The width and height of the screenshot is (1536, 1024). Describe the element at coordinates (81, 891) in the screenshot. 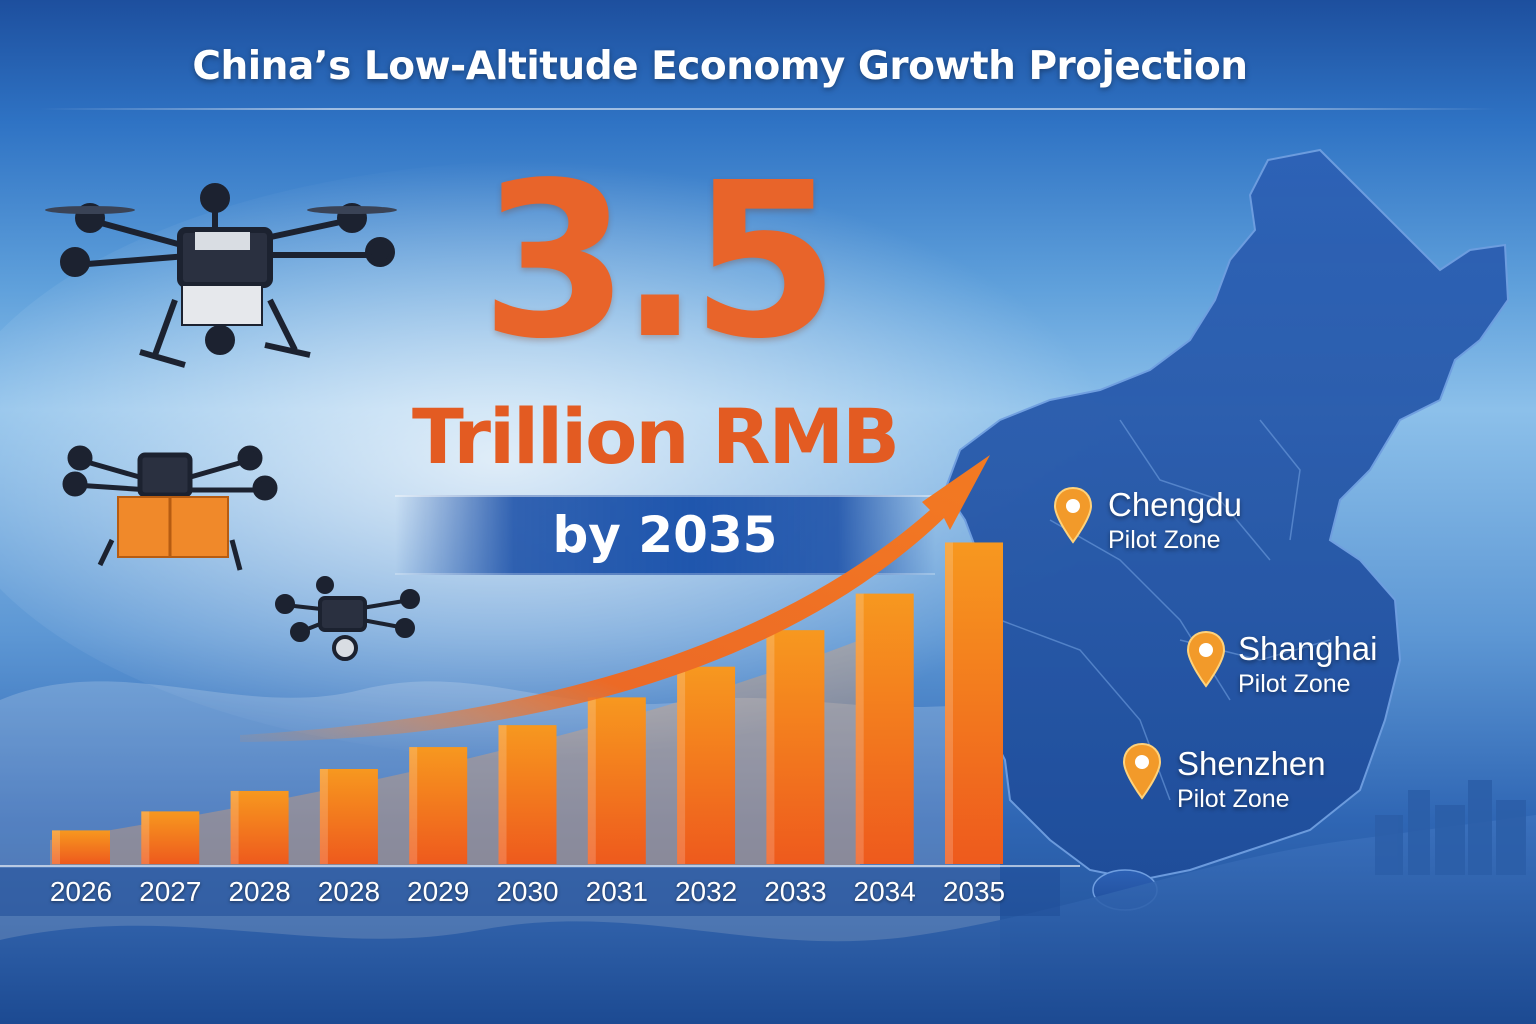

I see `x-tick-label: 2026` at that location.